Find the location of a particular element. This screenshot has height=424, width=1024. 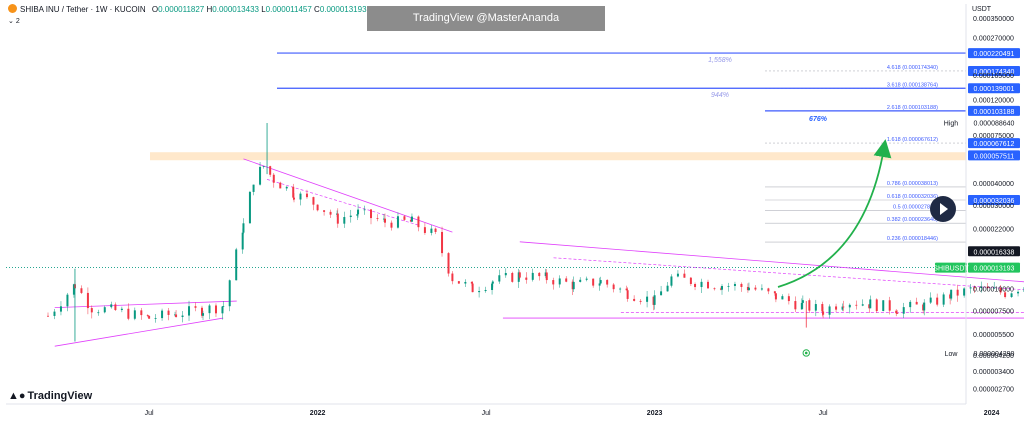

price-label: 0.000220491 is located at coordinates (994, 54).